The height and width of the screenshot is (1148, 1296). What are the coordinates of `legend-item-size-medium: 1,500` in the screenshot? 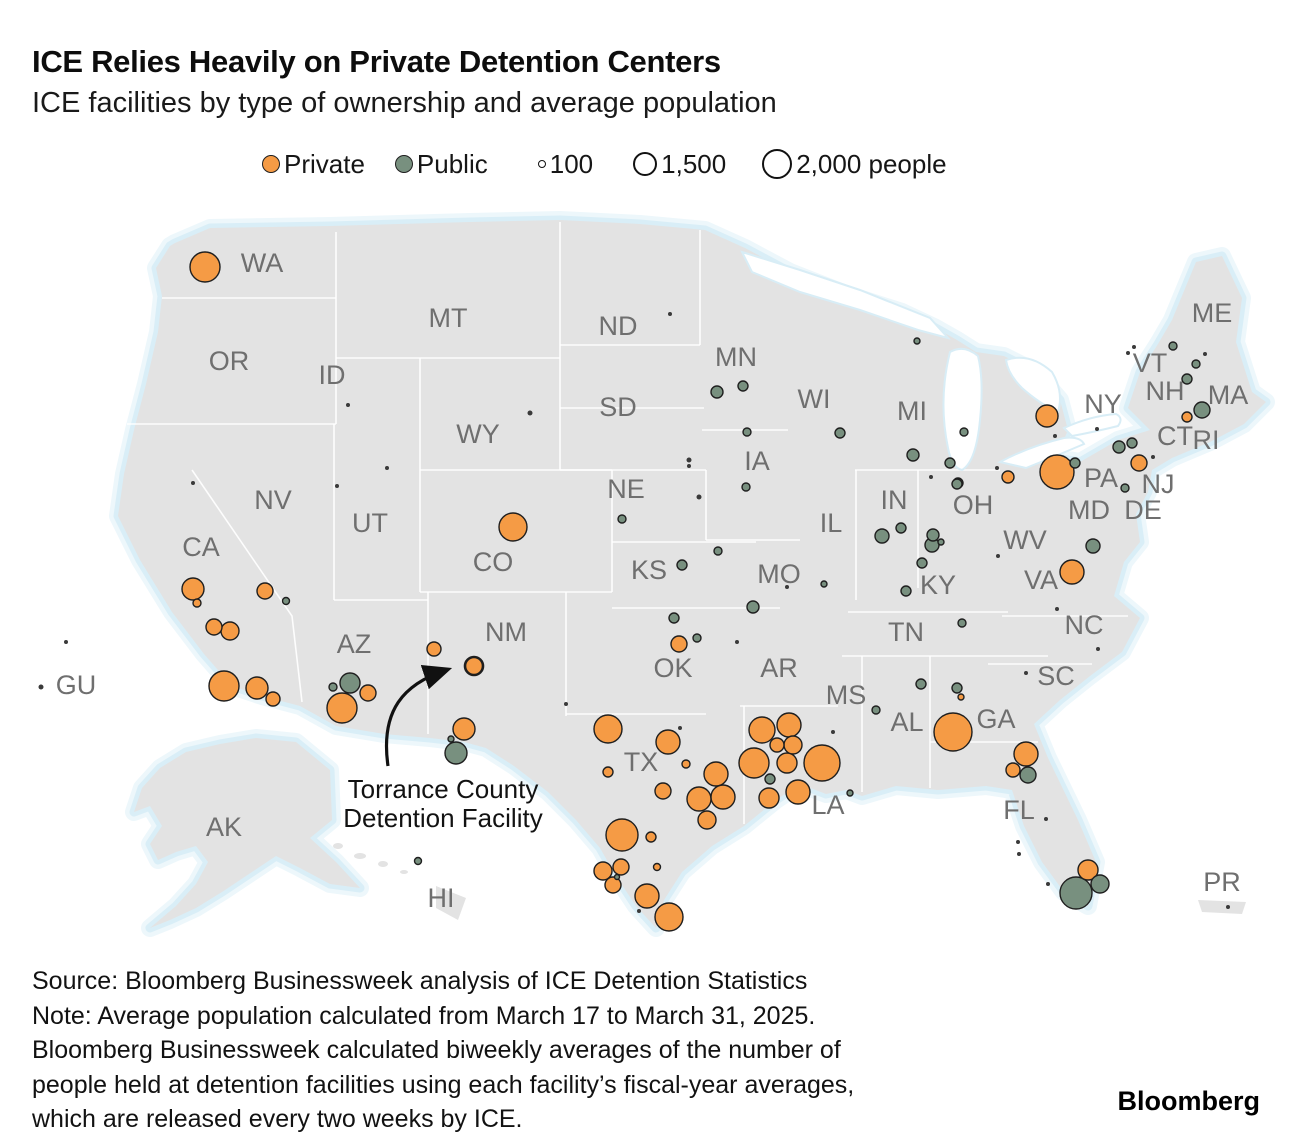 It's located at (679, 164).